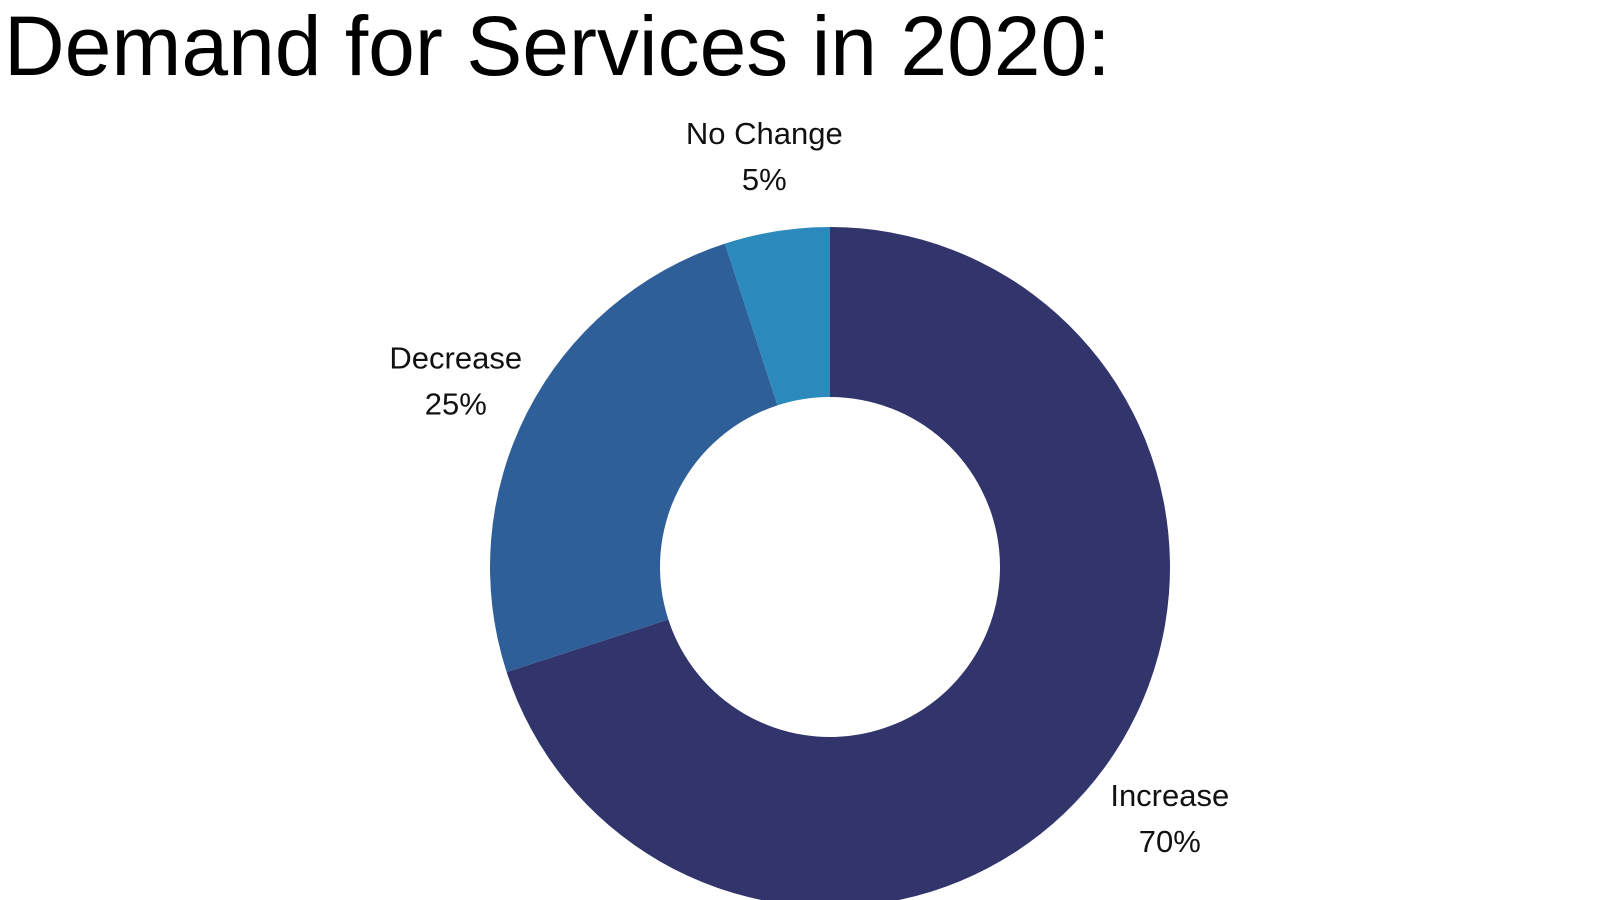  I want to click on slice-label-no-change: No Change, so click(764, 133).